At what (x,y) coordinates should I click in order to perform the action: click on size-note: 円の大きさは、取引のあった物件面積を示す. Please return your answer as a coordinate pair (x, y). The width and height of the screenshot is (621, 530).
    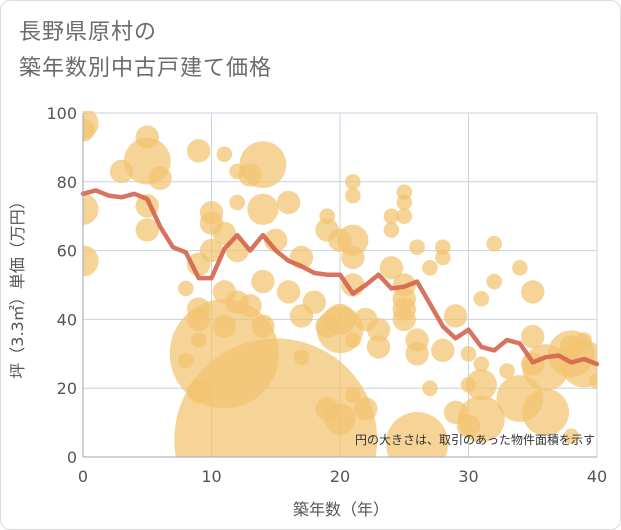
    Looking at the image, I should click on (475, 439).